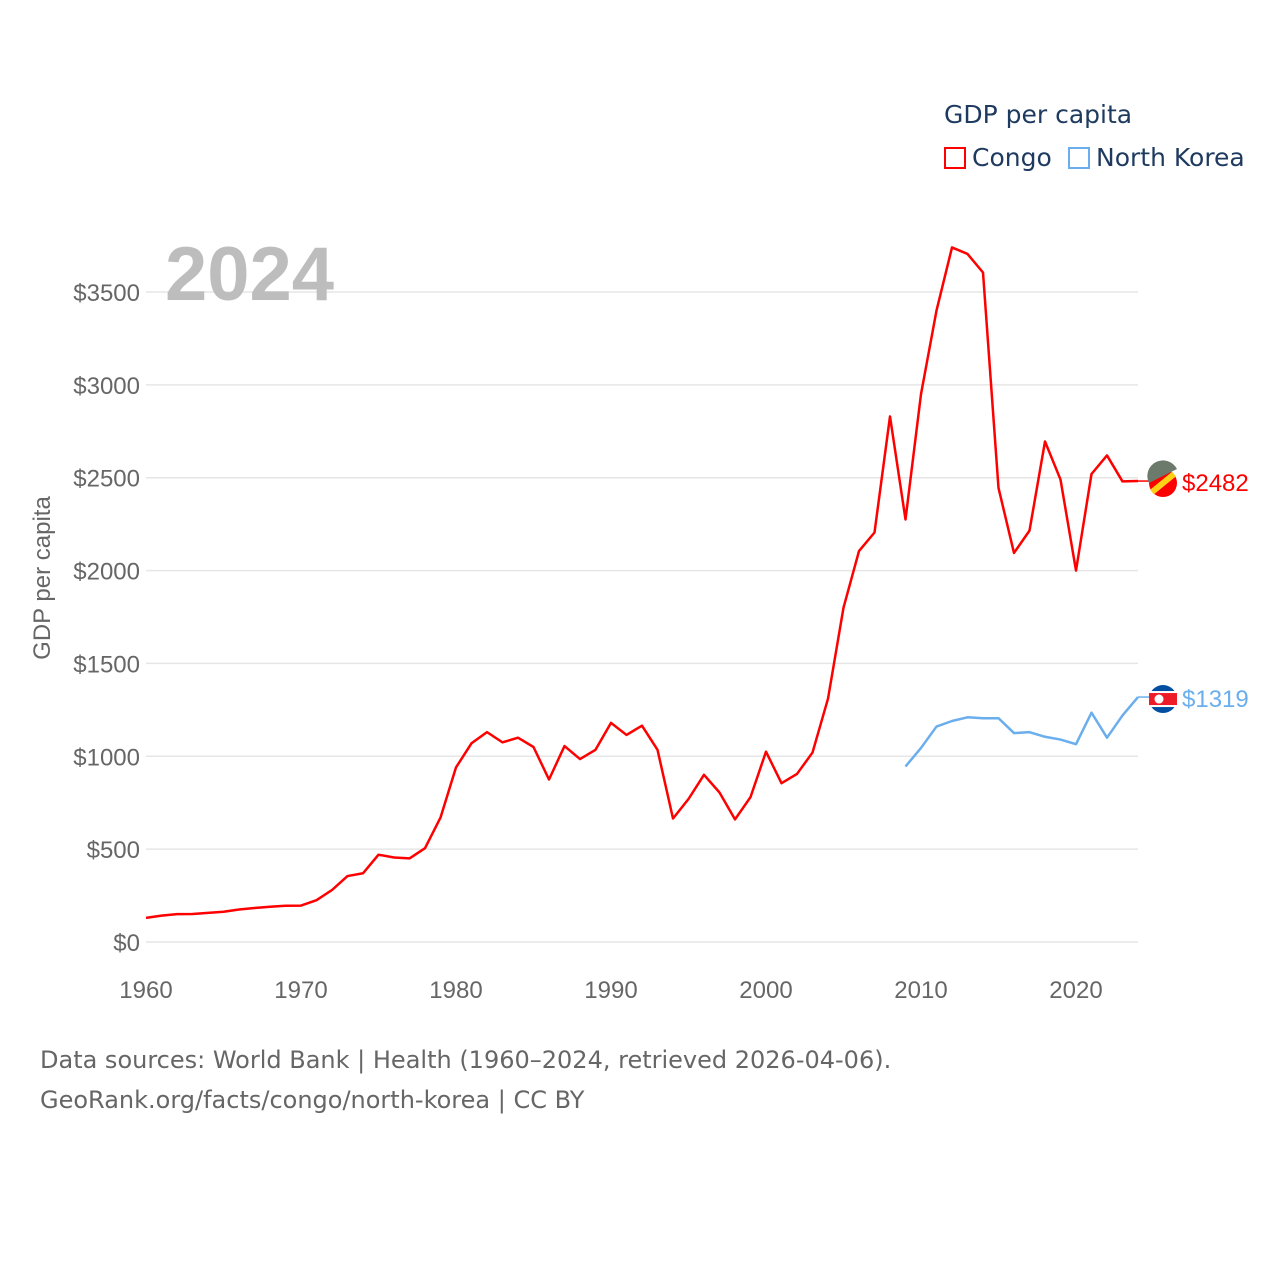  Describe the element at coordinates (126, 943) in the screenshot. I see `y-tick-label: $0` at that location.